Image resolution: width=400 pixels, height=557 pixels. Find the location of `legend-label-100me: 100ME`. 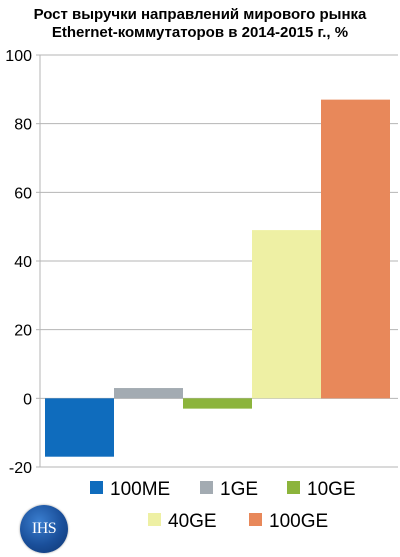

legend-label-100me: 100ME is located at coordinates (140, 489).